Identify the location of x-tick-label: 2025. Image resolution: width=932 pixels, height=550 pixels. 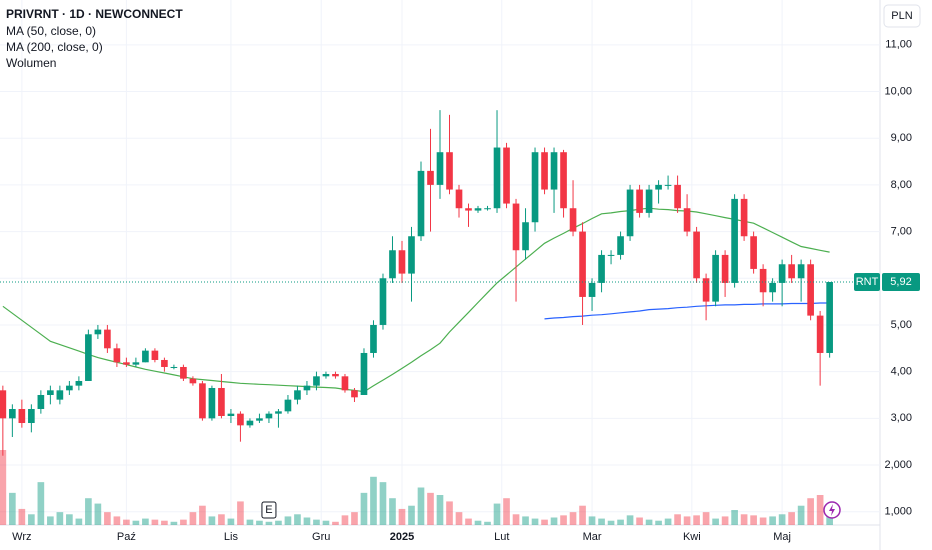
(402, 537).